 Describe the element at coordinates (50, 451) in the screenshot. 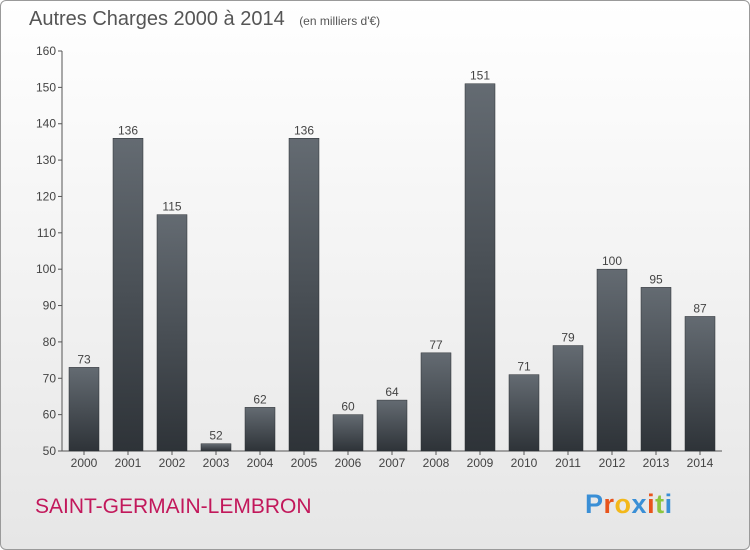

I see `y-tick-label: 50` at that location.